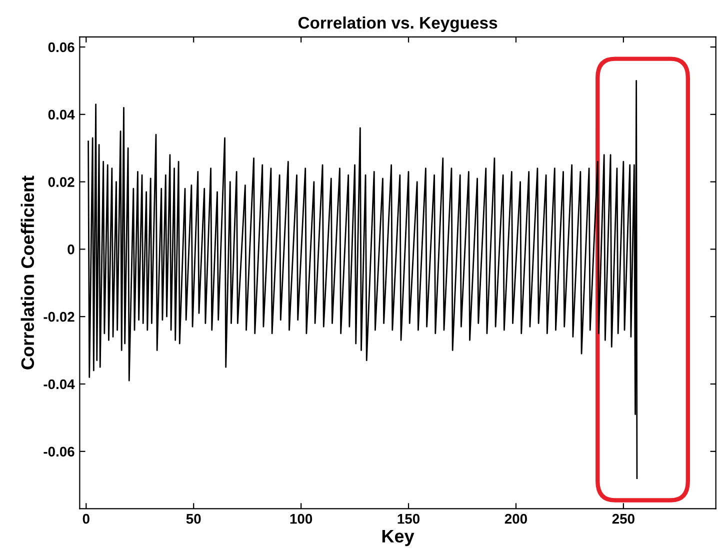 This screenshot has height=559, width=718. I want to click on y-tick-label: -0.02, so click(59, 317).